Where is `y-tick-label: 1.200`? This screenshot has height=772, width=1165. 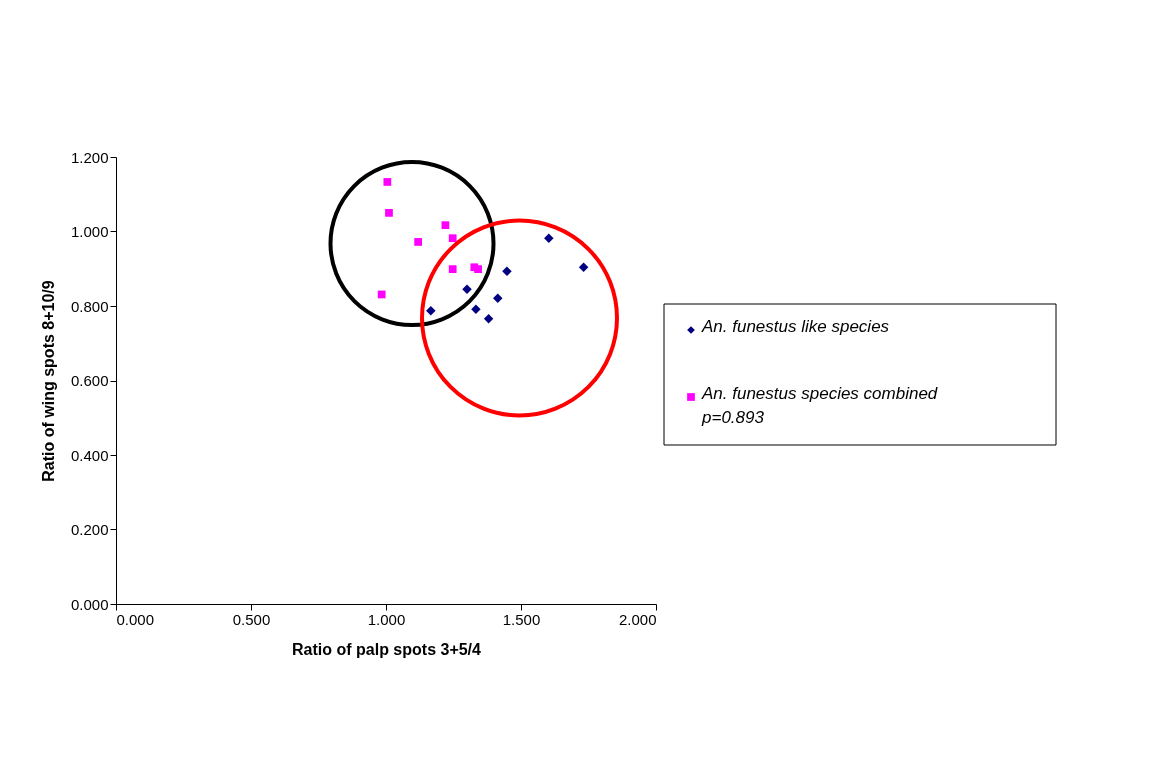
y-tick-label: 1.200 is located at coordinates (89, 157).